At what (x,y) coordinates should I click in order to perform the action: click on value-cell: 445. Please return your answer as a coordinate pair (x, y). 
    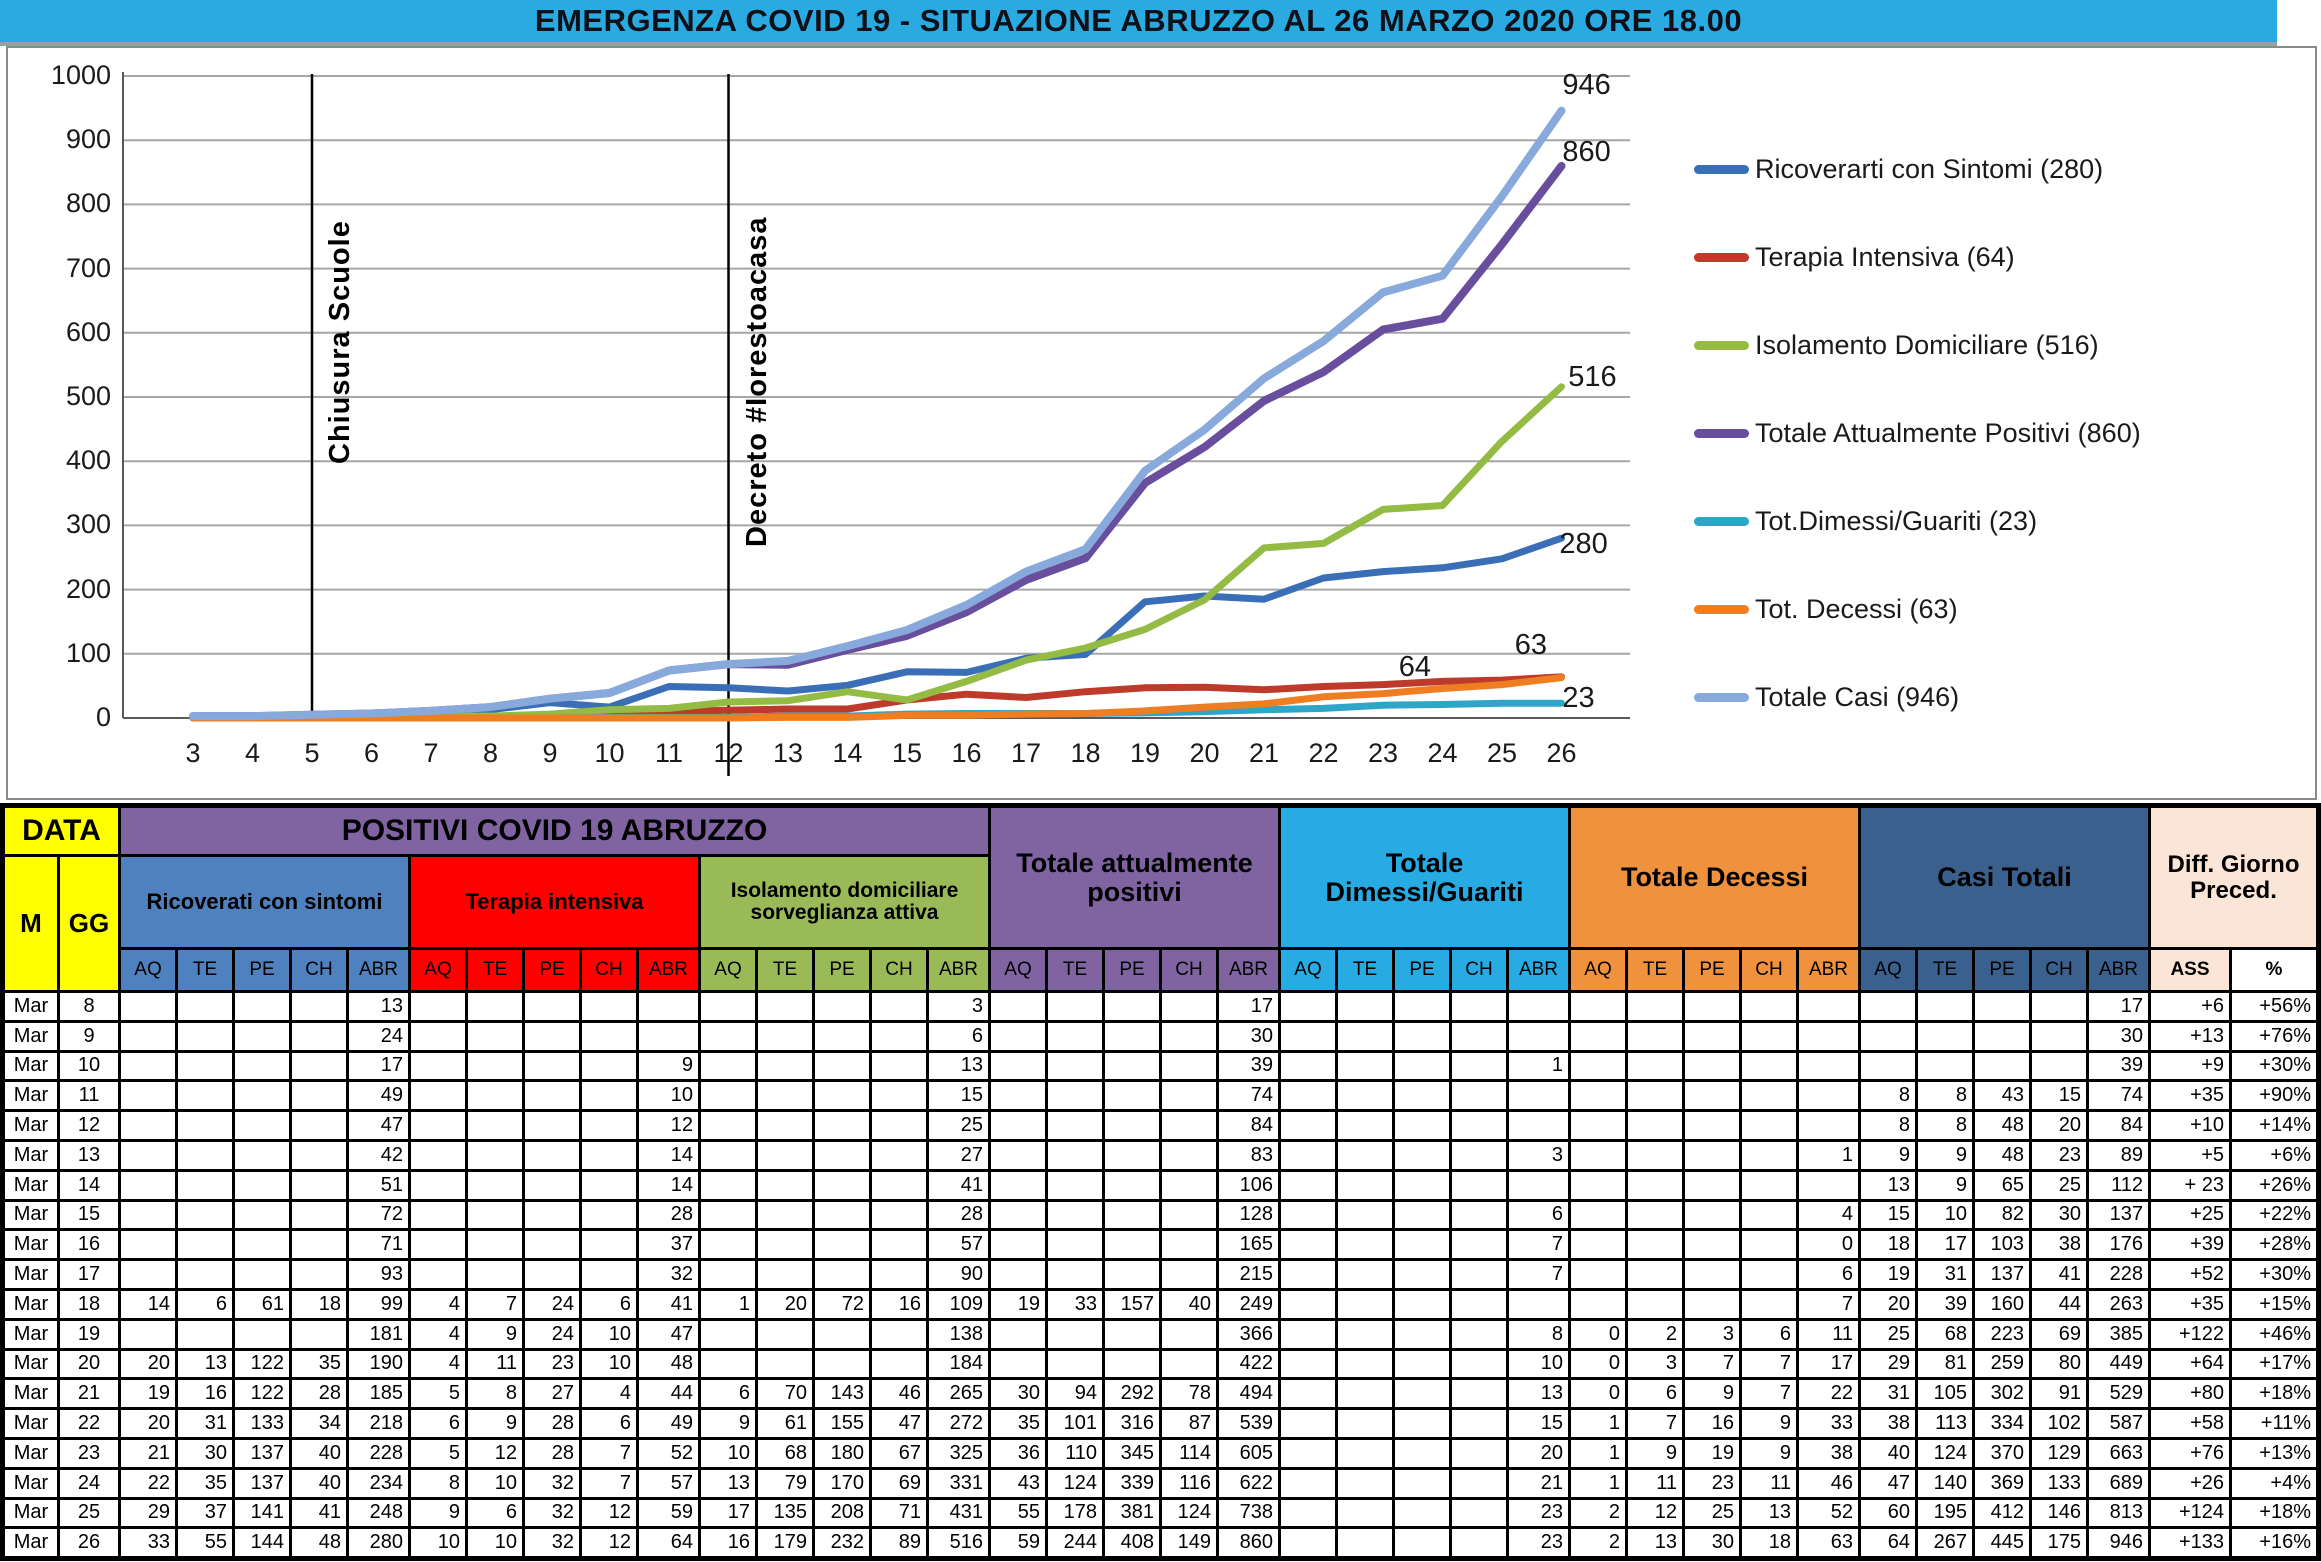
    Looking at the image, I should click on (2002, 1543).